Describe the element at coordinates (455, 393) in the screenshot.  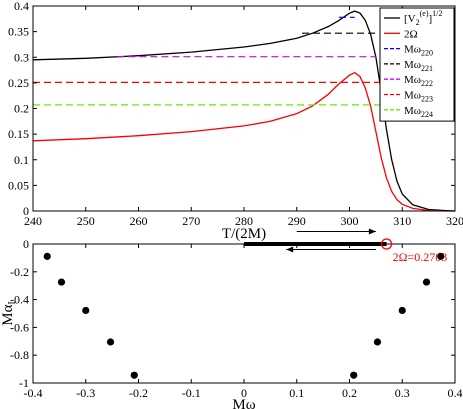
I see `x-tick-label: 0.4` at that location.